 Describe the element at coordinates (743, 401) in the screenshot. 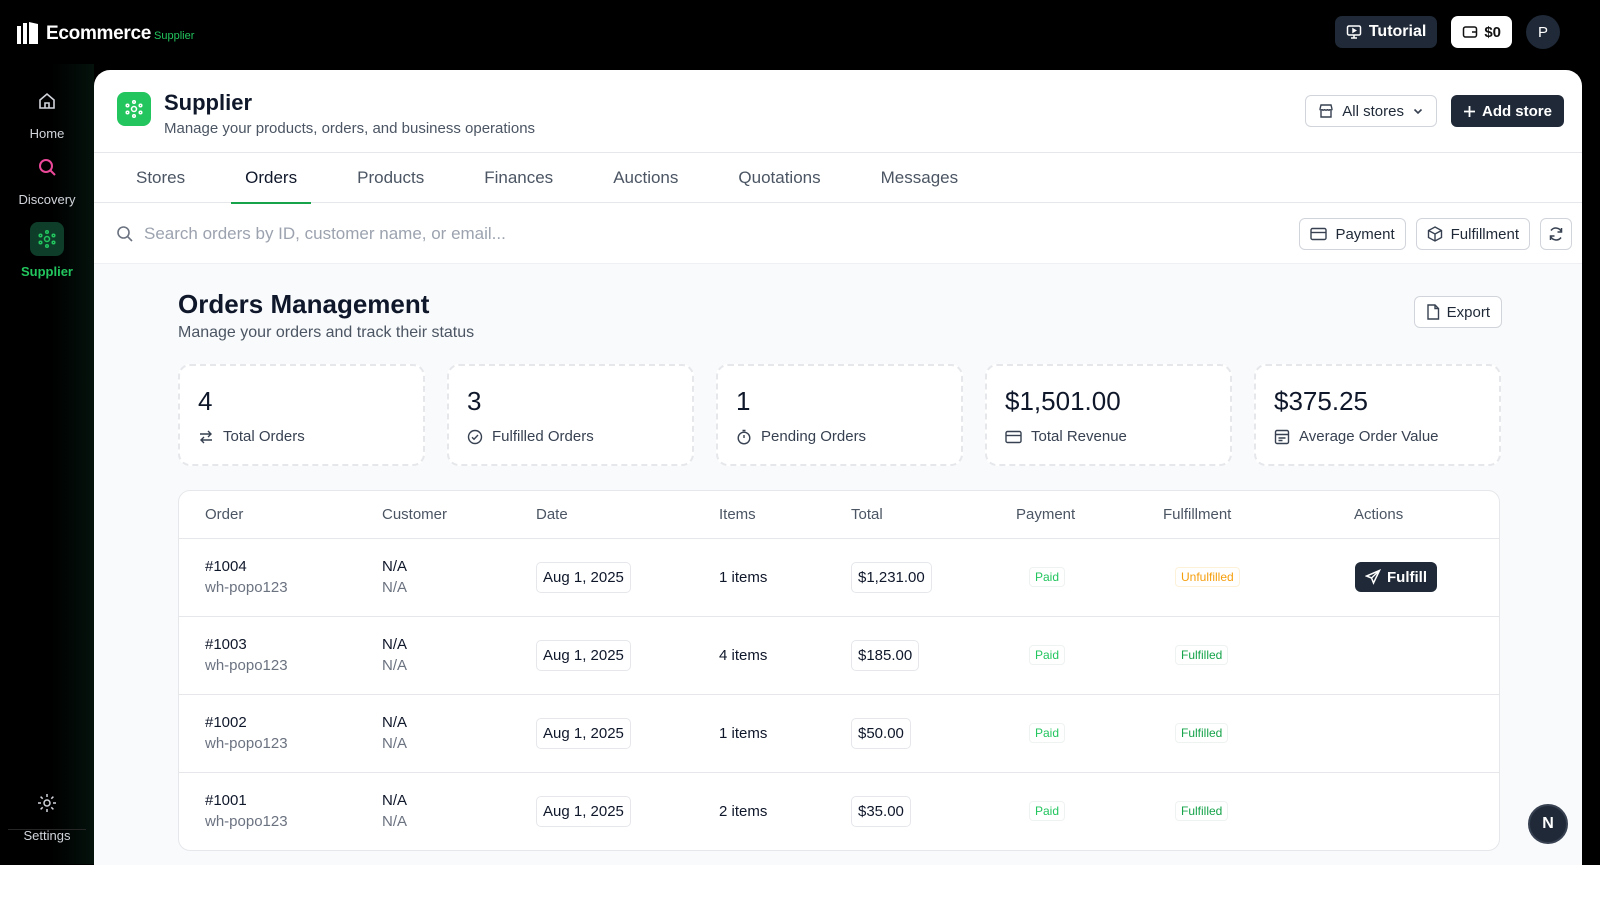

I see `stat-value: 1` at that location.